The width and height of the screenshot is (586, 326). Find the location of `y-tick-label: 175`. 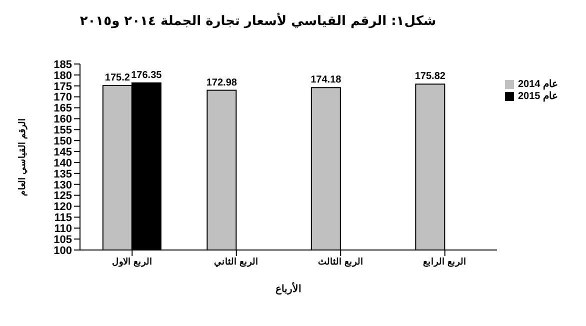

y-tick-label: 175 is located at coordinates (63, 86).